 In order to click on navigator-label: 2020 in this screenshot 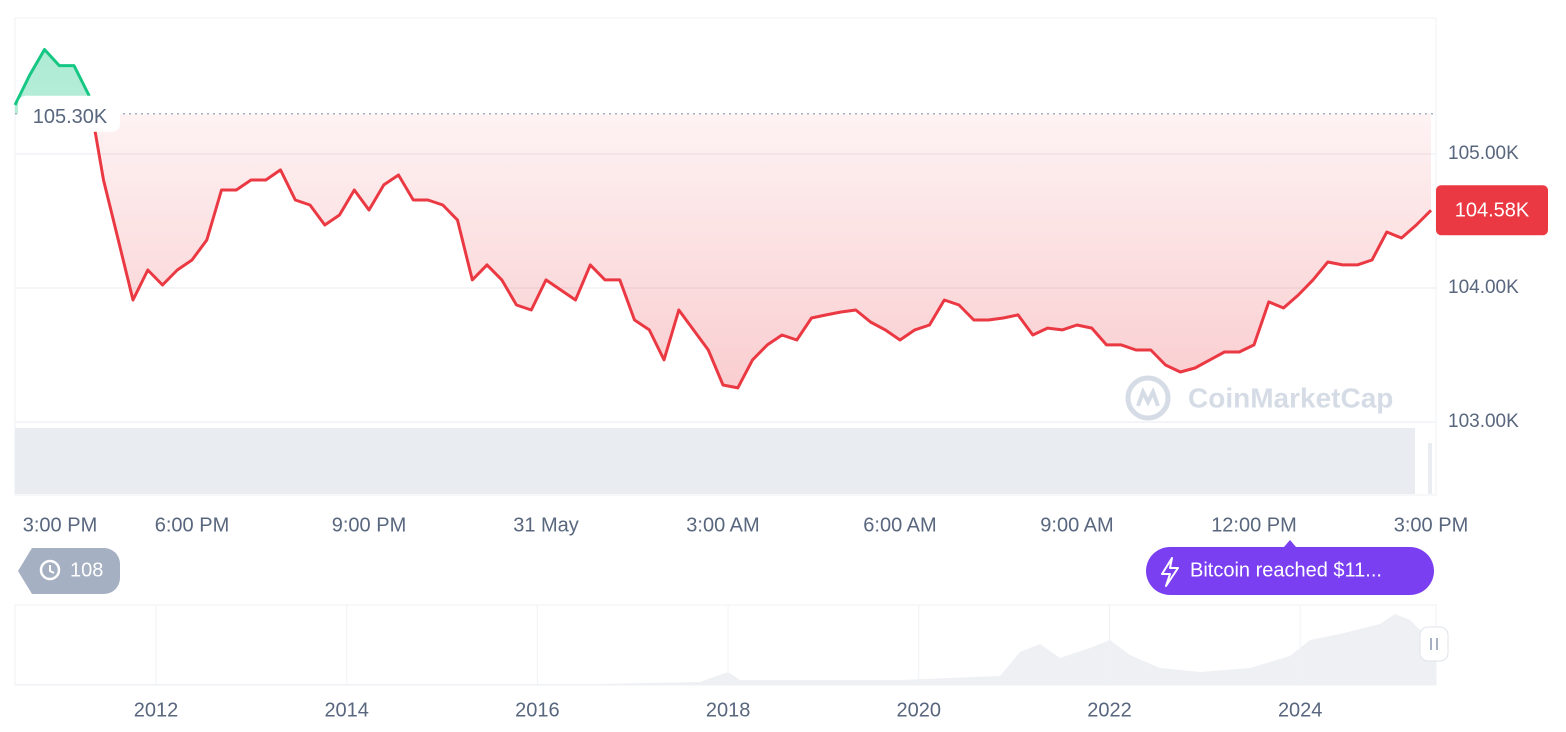, I will do `click(919, 710)`.